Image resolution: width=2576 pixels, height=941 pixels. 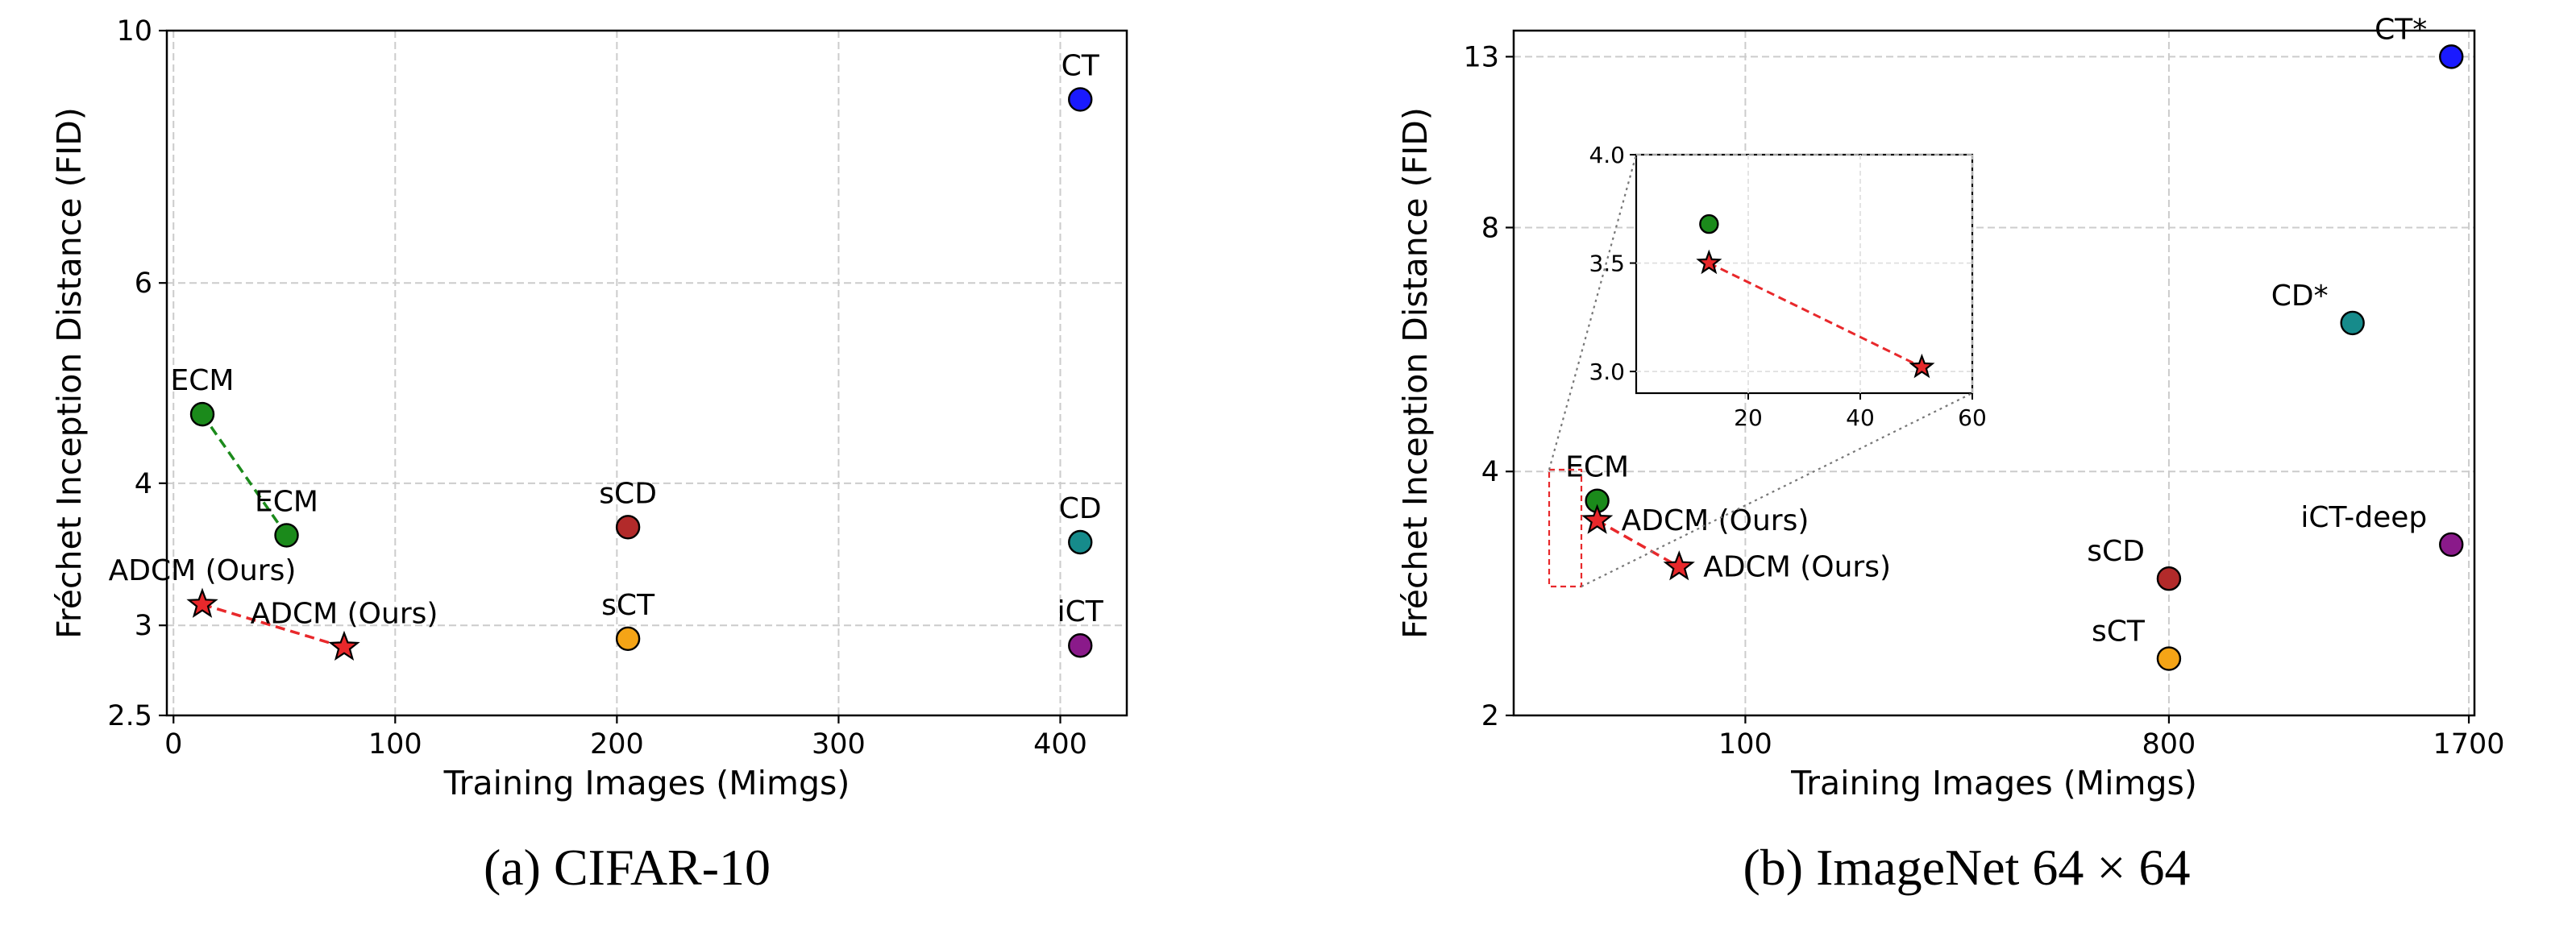 I want to click on inset-x-tick-label: 60, so click(x=1972, y=417).